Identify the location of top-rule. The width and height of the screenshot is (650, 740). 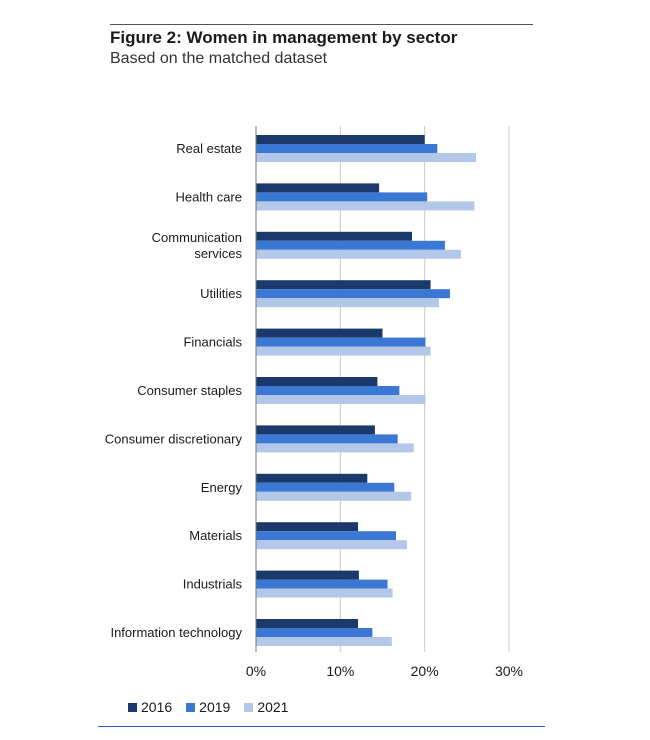
(321, 24).